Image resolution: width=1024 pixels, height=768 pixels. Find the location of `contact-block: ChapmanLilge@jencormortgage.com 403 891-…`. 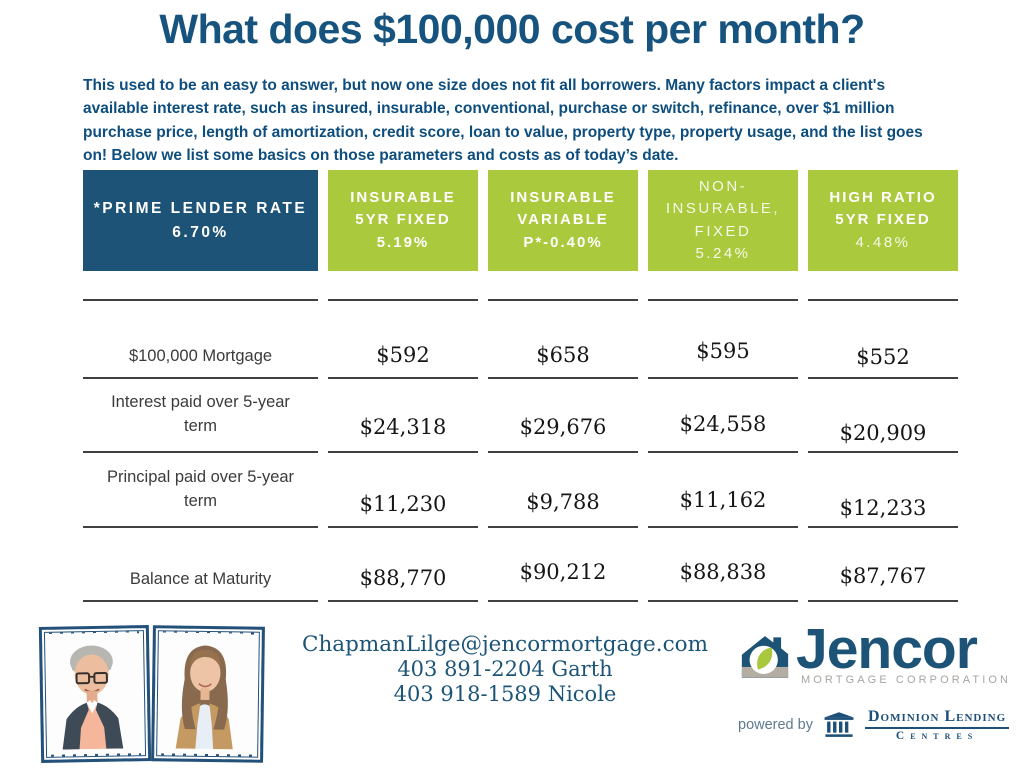

contact-block: ChapmanLilge@jencormortgage.com 403 891-… is located at coordinates (505, 669).